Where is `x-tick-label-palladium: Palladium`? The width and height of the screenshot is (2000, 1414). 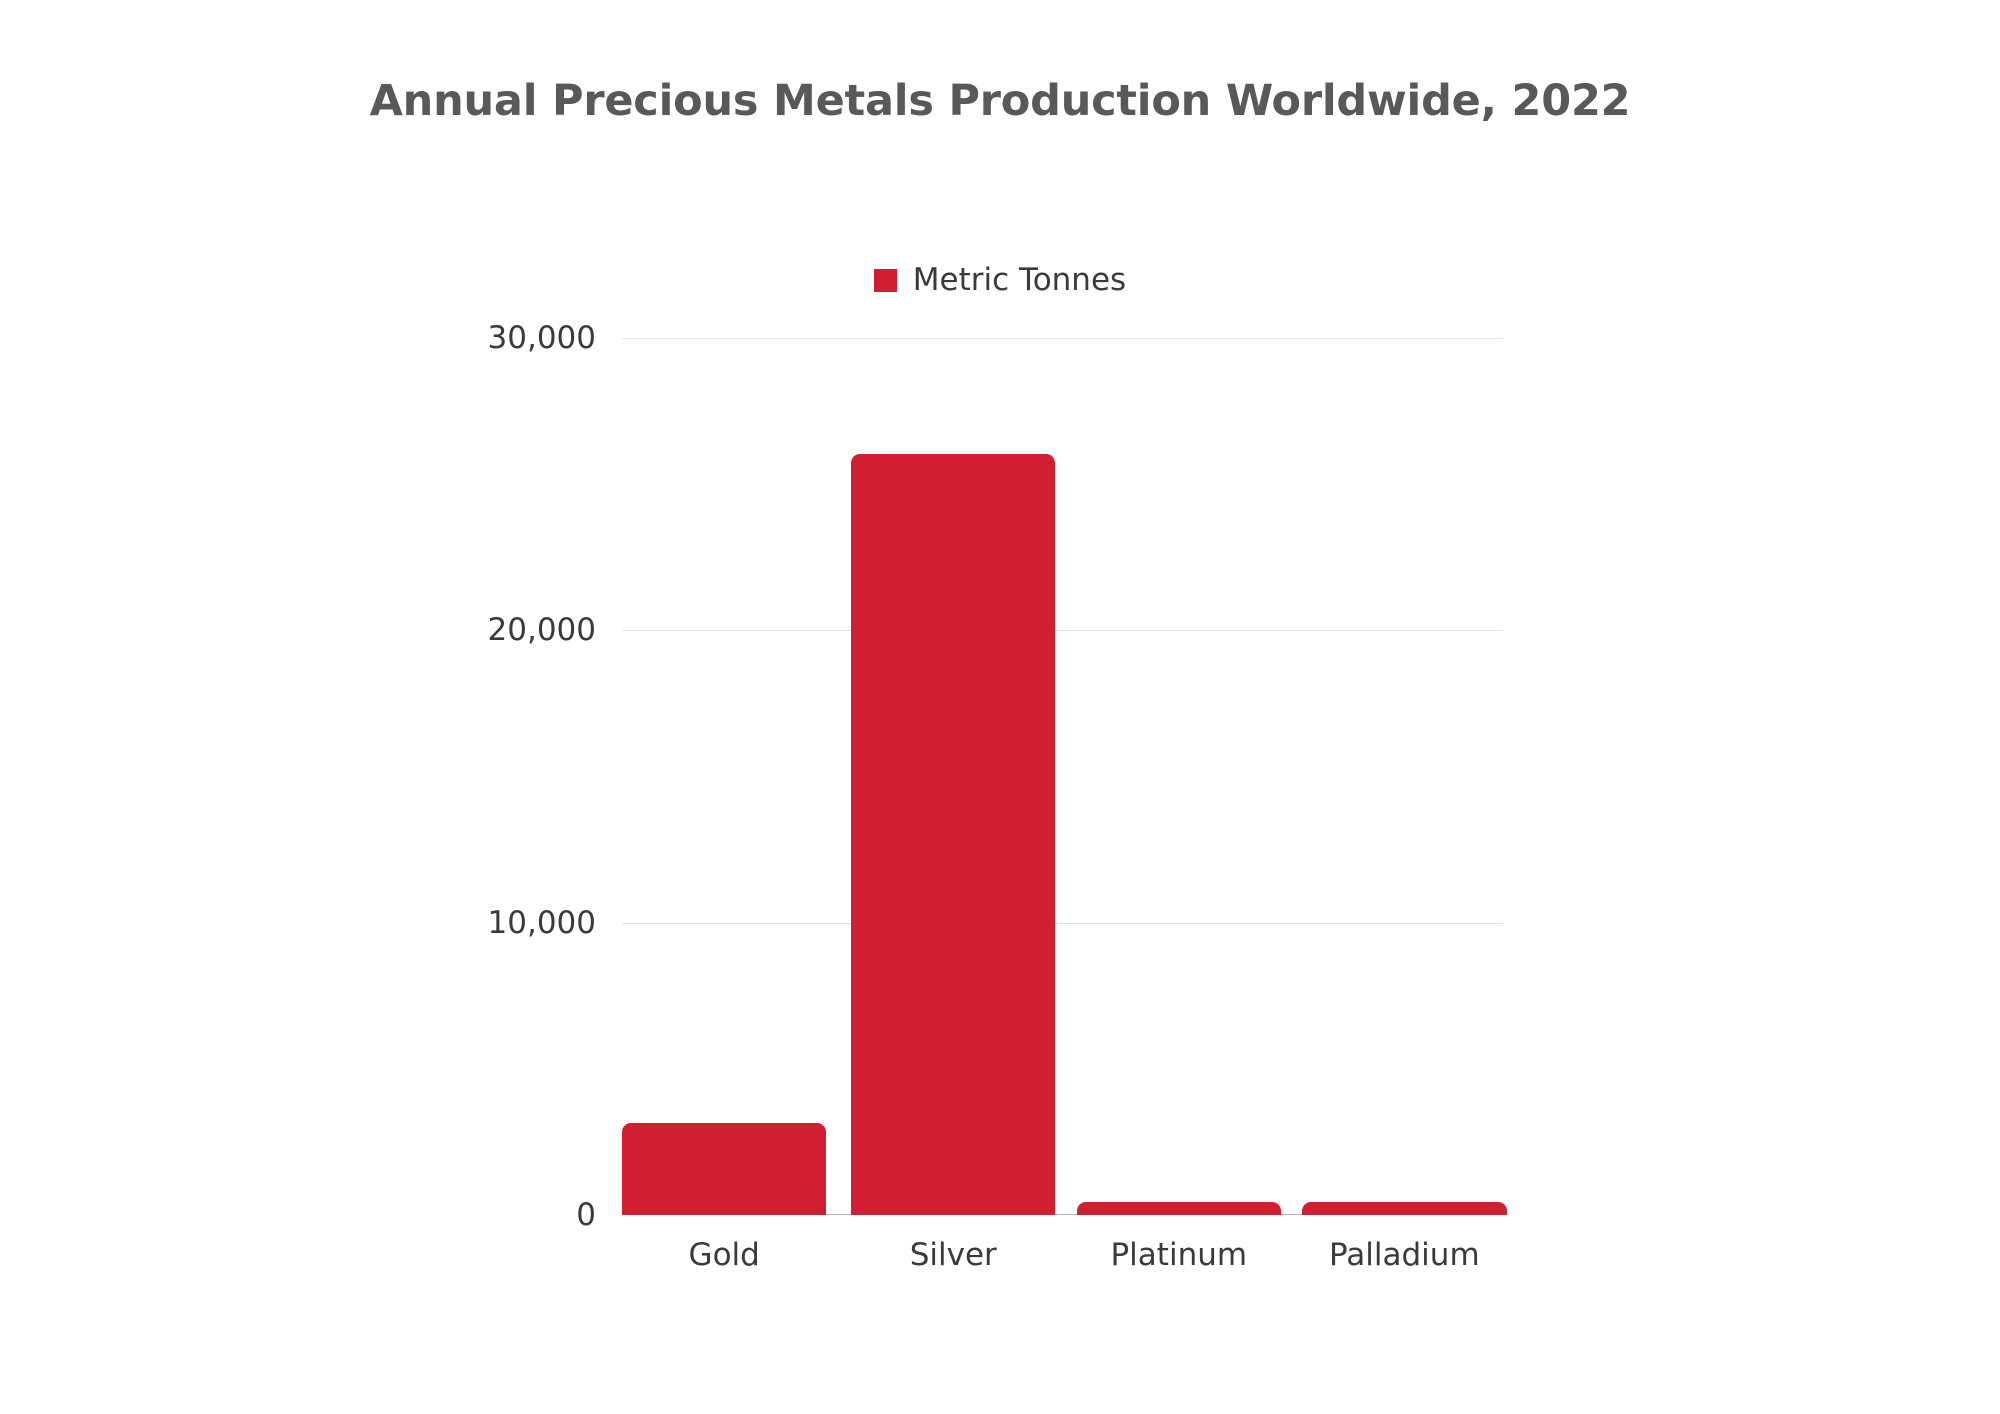
x-tick-label-palladium: Palladium is located at coordinates (1404, 1255).